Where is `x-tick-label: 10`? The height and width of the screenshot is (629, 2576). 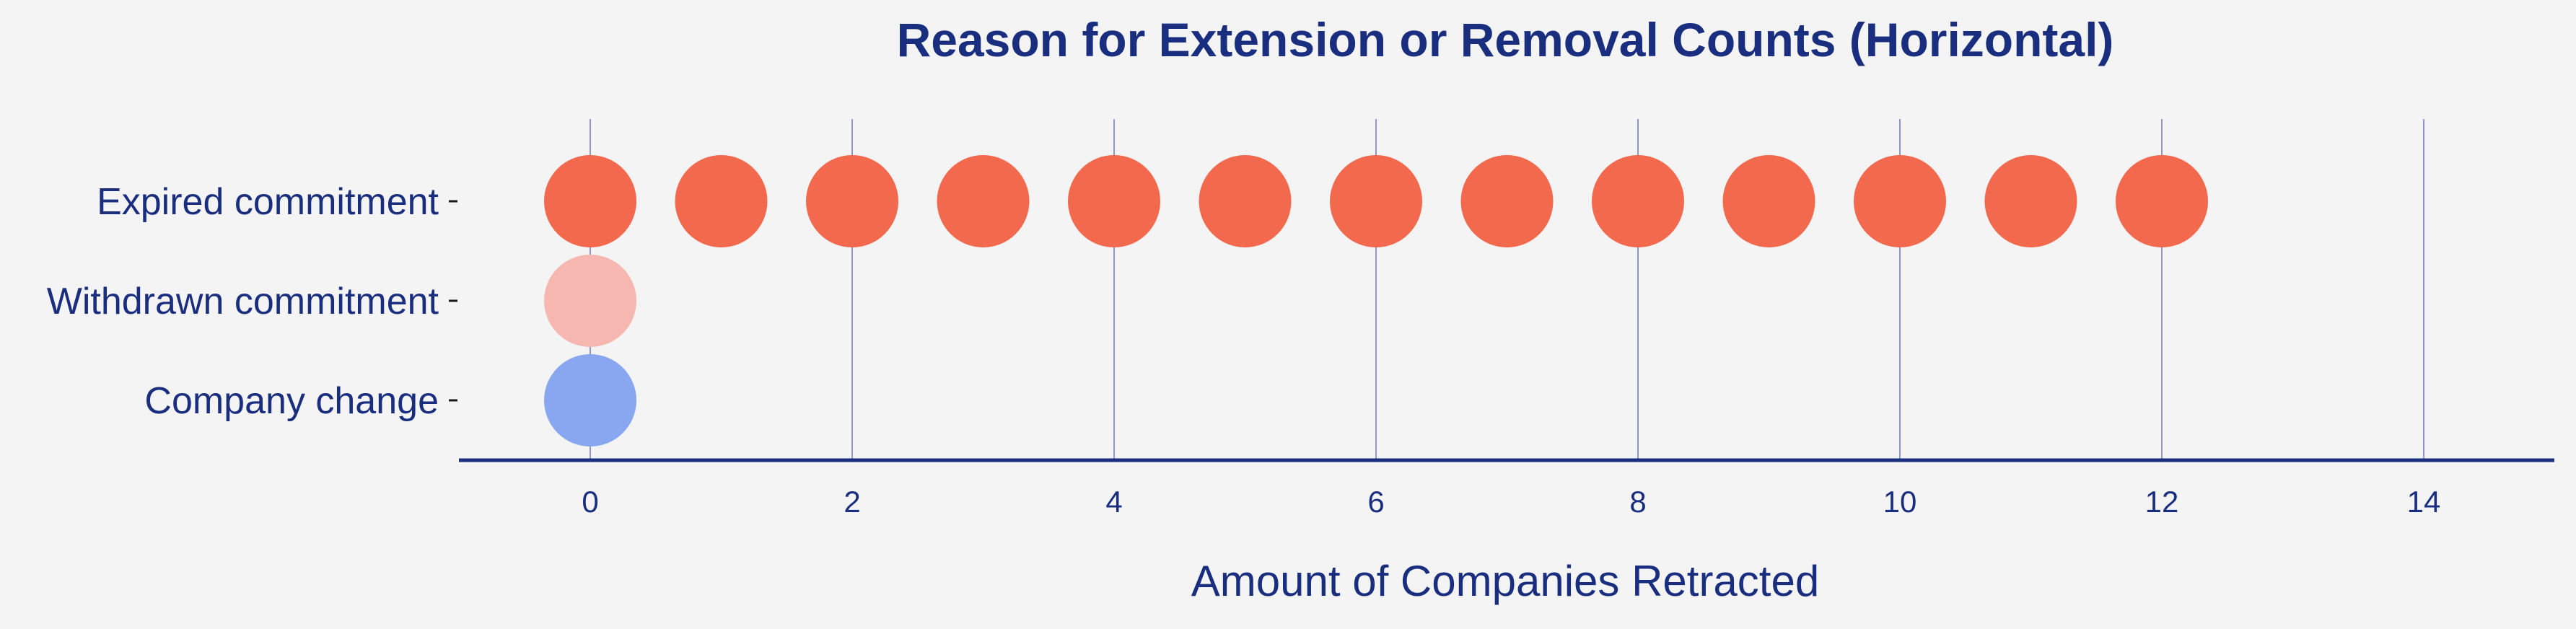 x-tick-label: 10 is located at coordinates (1900, 502).